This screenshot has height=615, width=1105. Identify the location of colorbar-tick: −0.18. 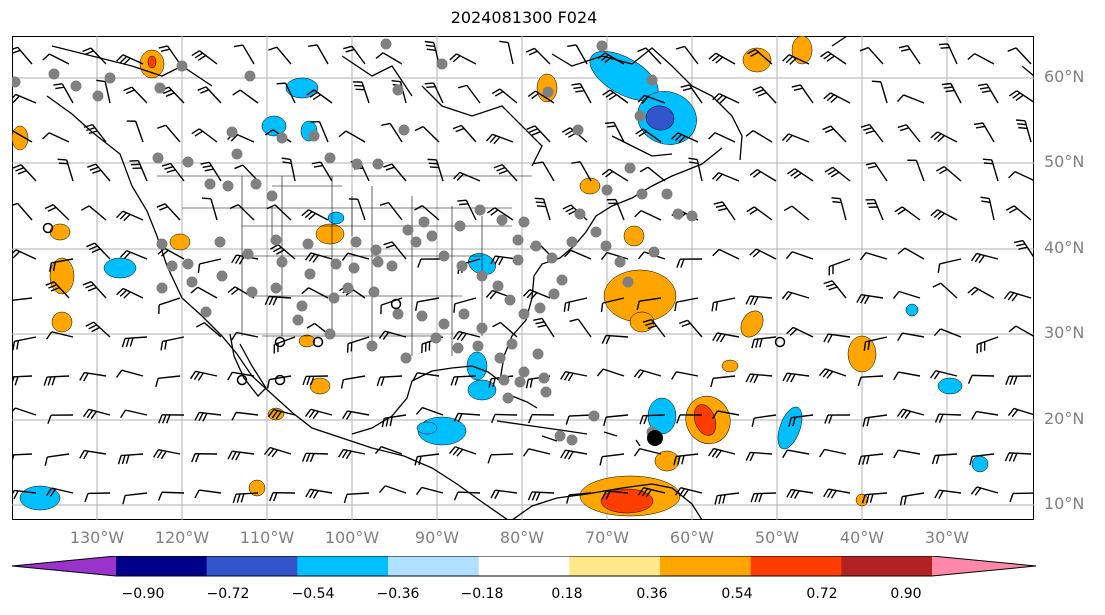
(482, 594).